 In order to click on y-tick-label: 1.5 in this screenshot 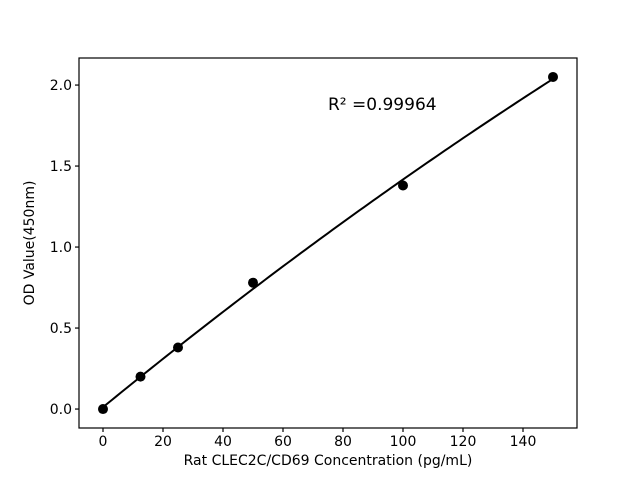, I will do `click(61, 167)`.